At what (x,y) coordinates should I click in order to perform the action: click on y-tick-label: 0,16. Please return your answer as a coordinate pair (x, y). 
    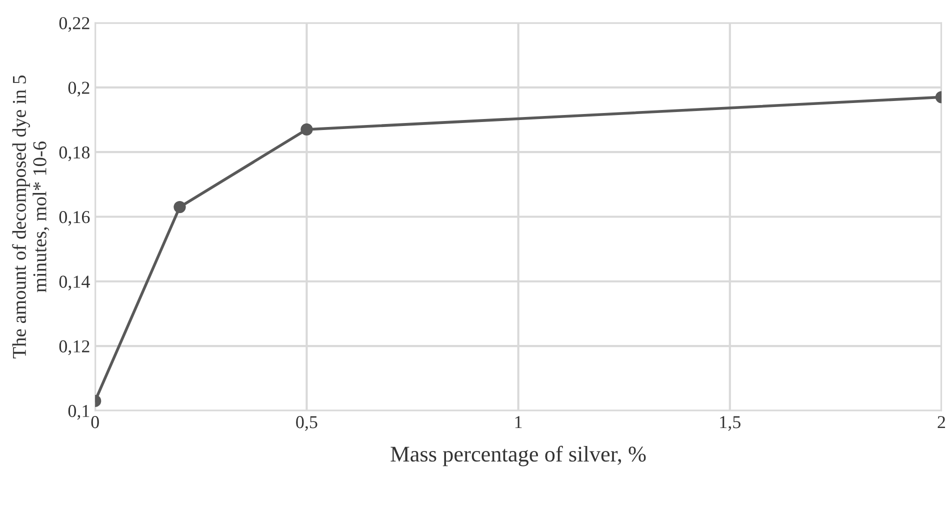
    Looking at the image, I should click on (74, 218).